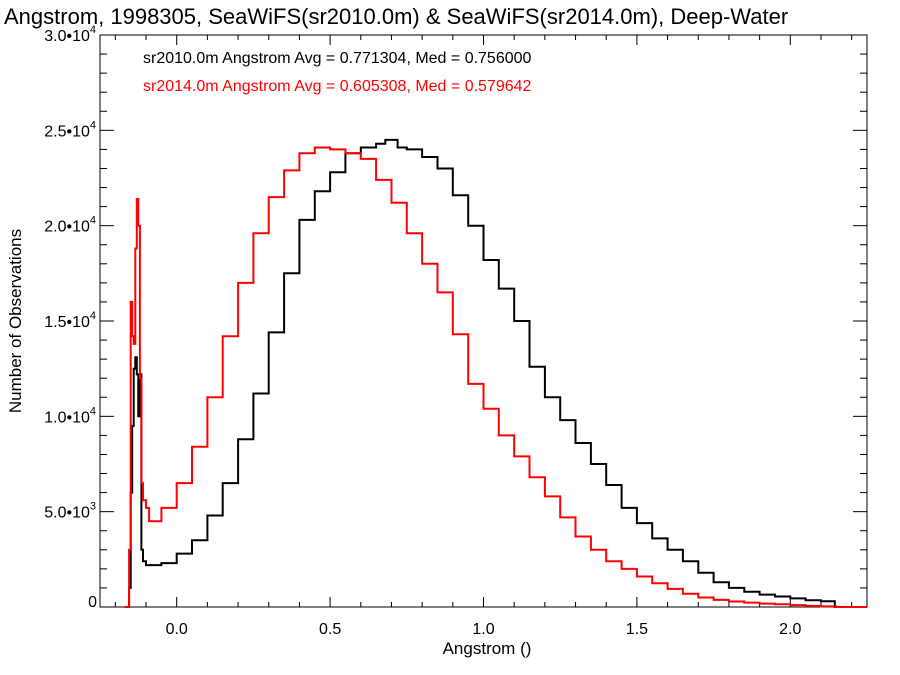  What do you see at coordinates (70, 225) in the screenshot?
I see `y-tick-label: 2.0•104` at bounding box center [70, 225].